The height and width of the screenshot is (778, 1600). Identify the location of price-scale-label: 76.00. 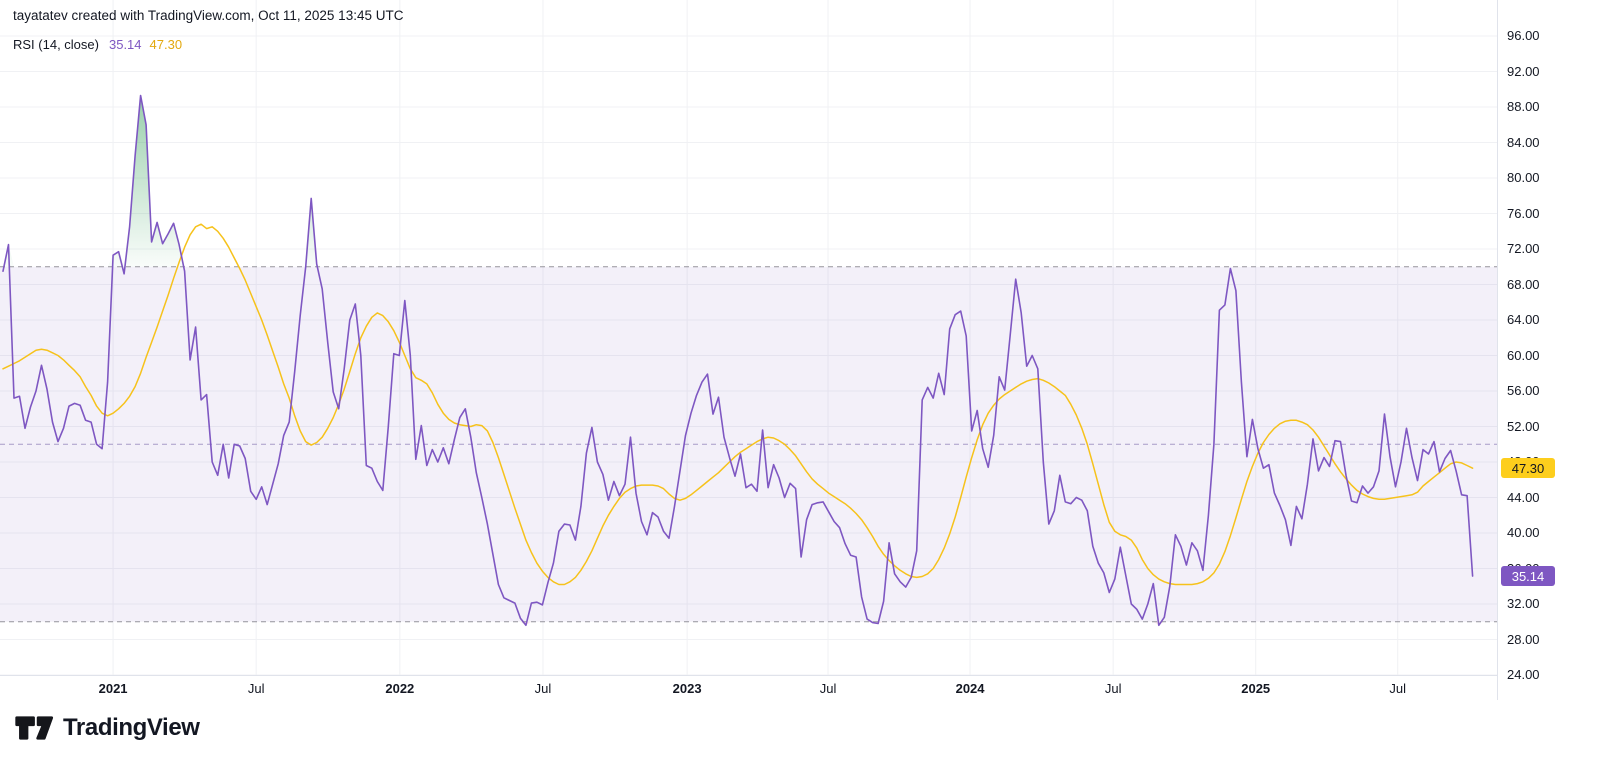
(1523, 213).